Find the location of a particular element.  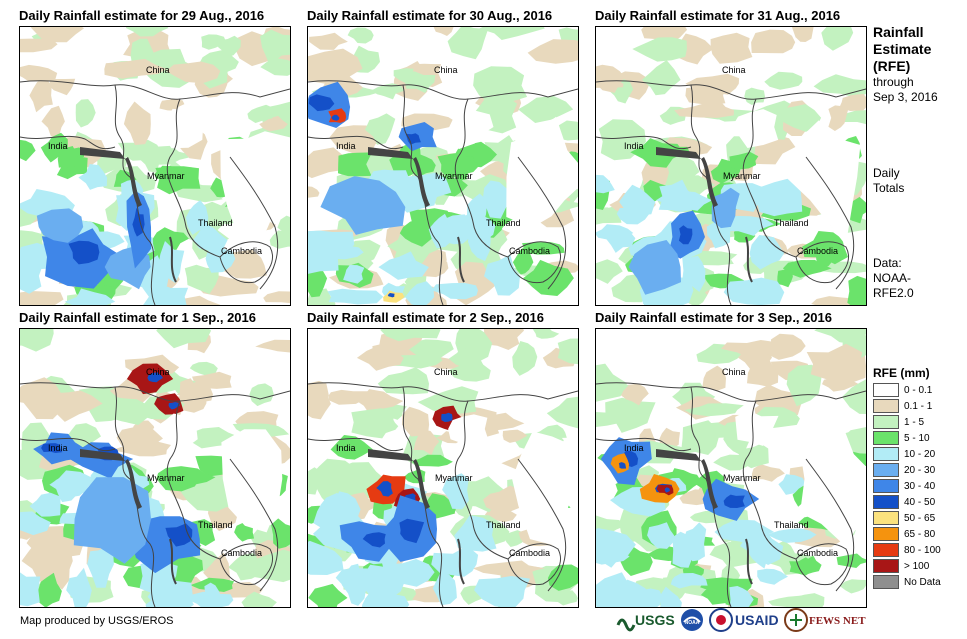

rfe-title-line-3: (RFE) is located at coordinates (892, 66).